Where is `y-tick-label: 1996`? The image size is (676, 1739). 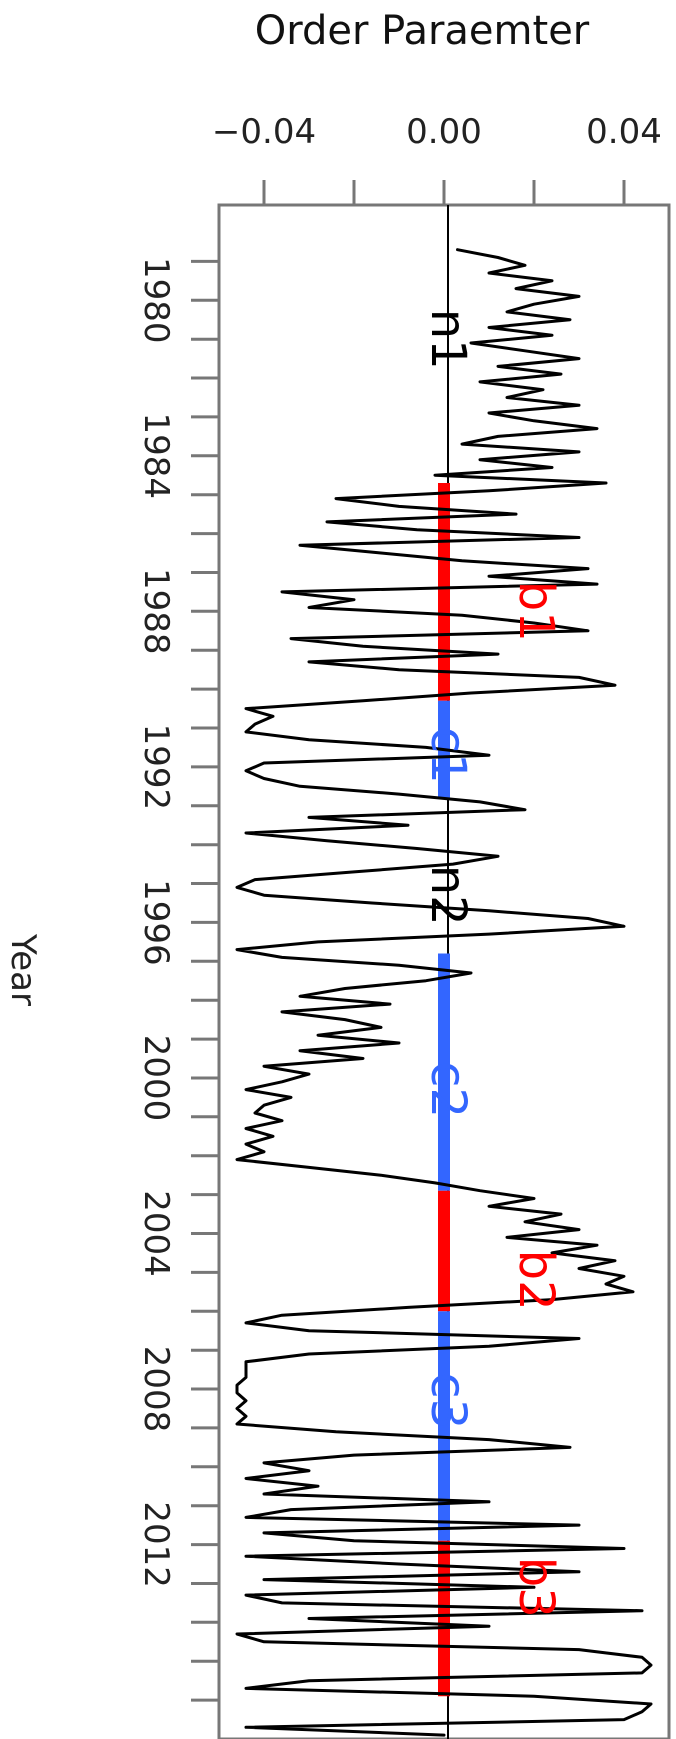 y-tick-label: 1996 is located at coordinates (156, 922).